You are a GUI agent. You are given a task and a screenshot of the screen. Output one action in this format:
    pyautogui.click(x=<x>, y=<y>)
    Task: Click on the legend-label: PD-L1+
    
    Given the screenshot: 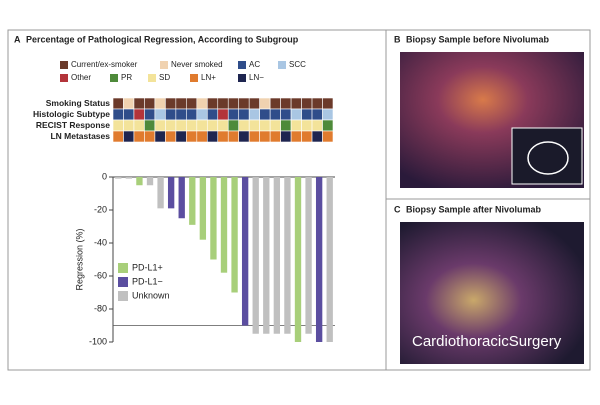 What is the action you would take?
    pyautogui.click(x=147, y=267)
    